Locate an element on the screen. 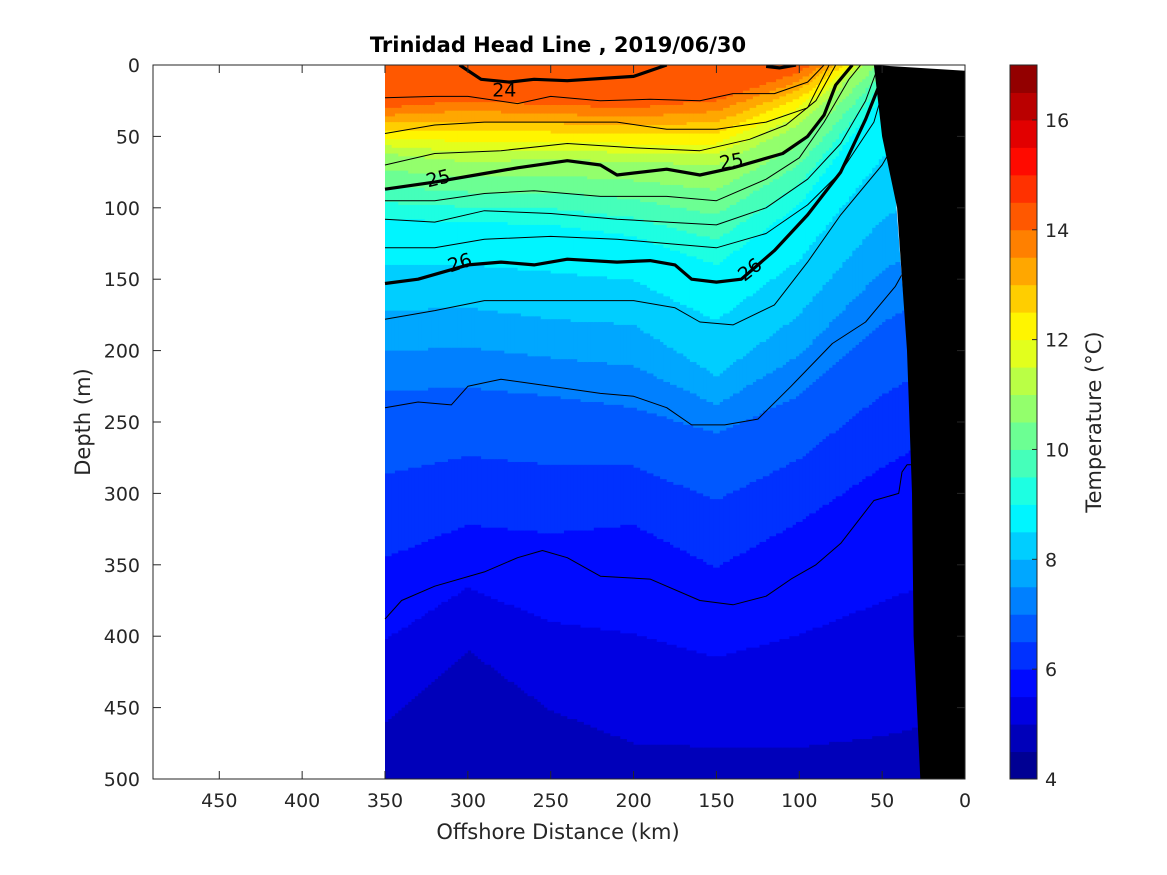 This screenshot has height=875, width=1167. x-tick-label: 350 is located at coordinates (385, 801).